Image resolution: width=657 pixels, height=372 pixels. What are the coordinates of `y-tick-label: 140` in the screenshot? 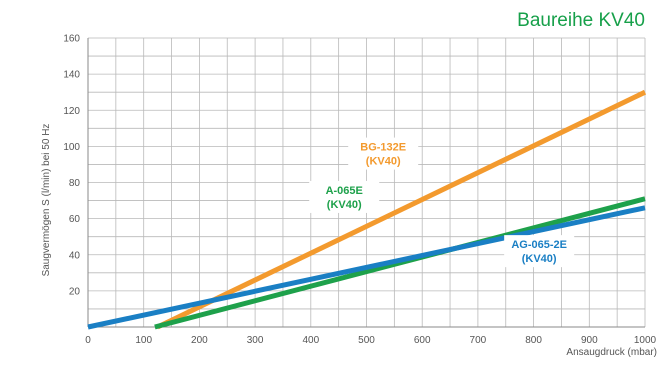 It's located at (71, 75).